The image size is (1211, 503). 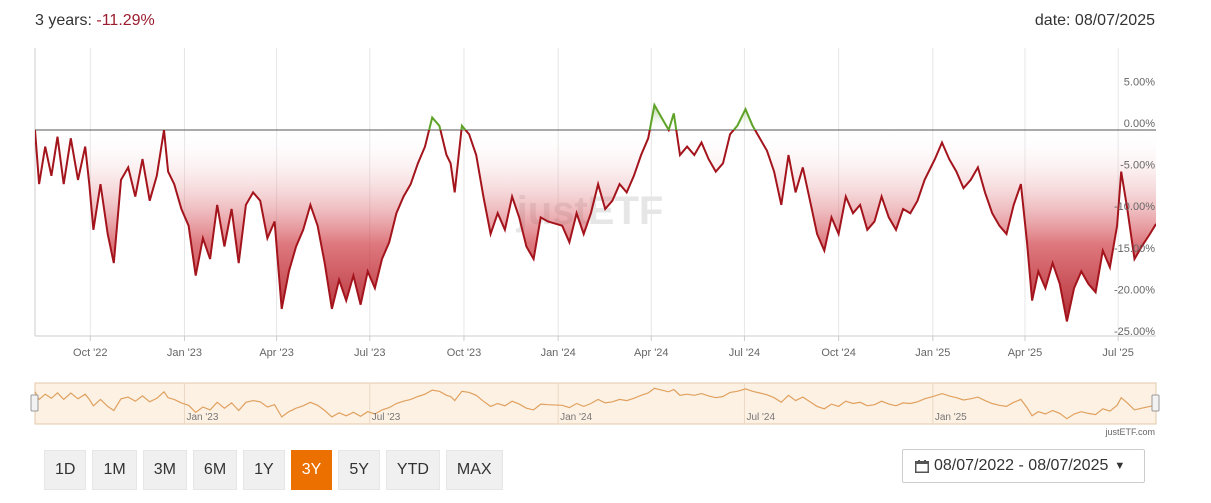 I want to click on y-tick-label: 5.00%, so click(x=1139, y=82).